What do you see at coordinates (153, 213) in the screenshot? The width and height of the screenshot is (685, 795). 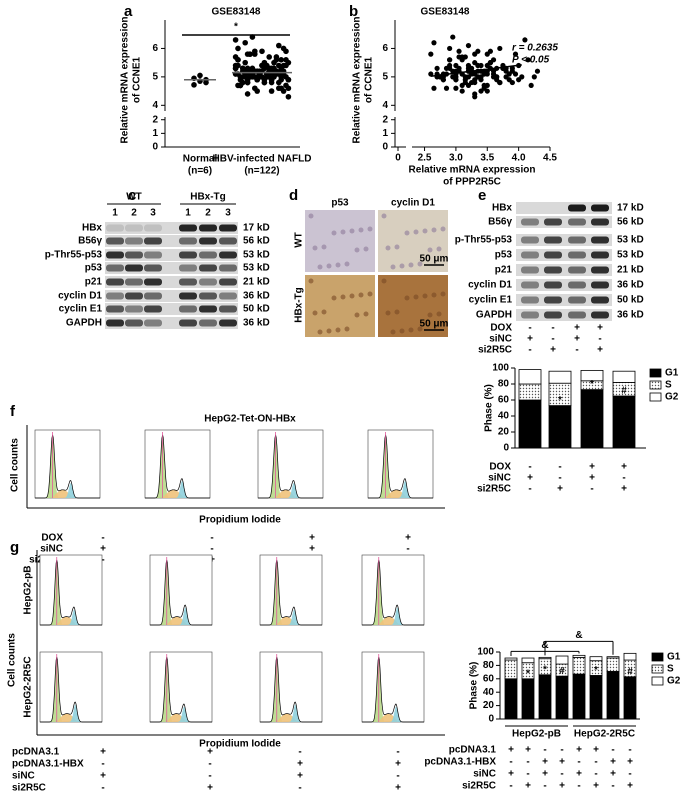 I see `lane-label: 3` at bounding box center [153, 213].